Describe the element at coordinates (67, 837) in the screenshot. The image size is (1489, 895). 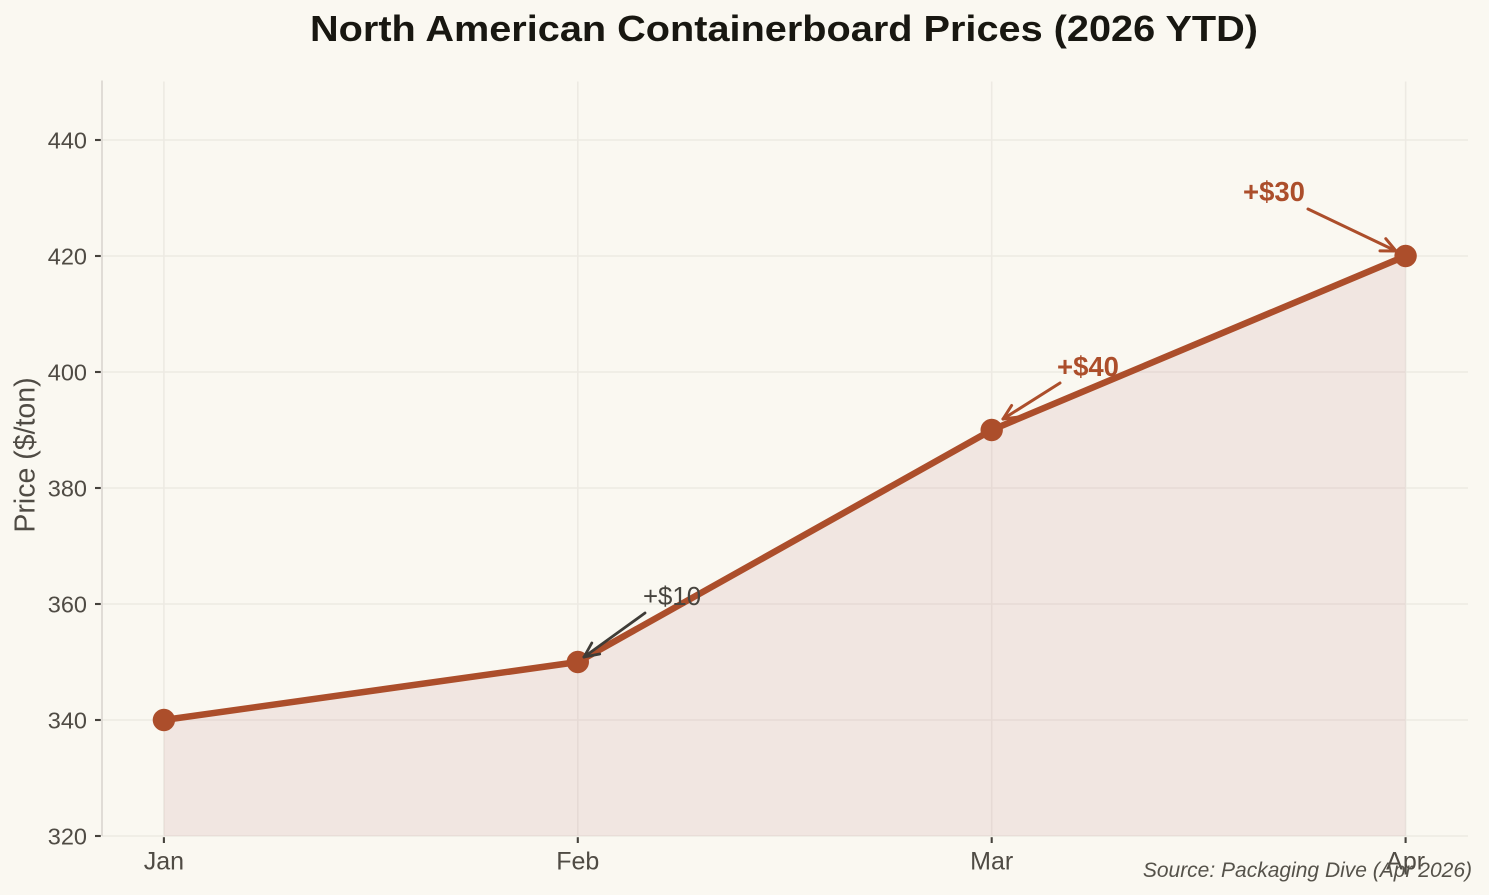
I see `svg-text: 320` at that location.